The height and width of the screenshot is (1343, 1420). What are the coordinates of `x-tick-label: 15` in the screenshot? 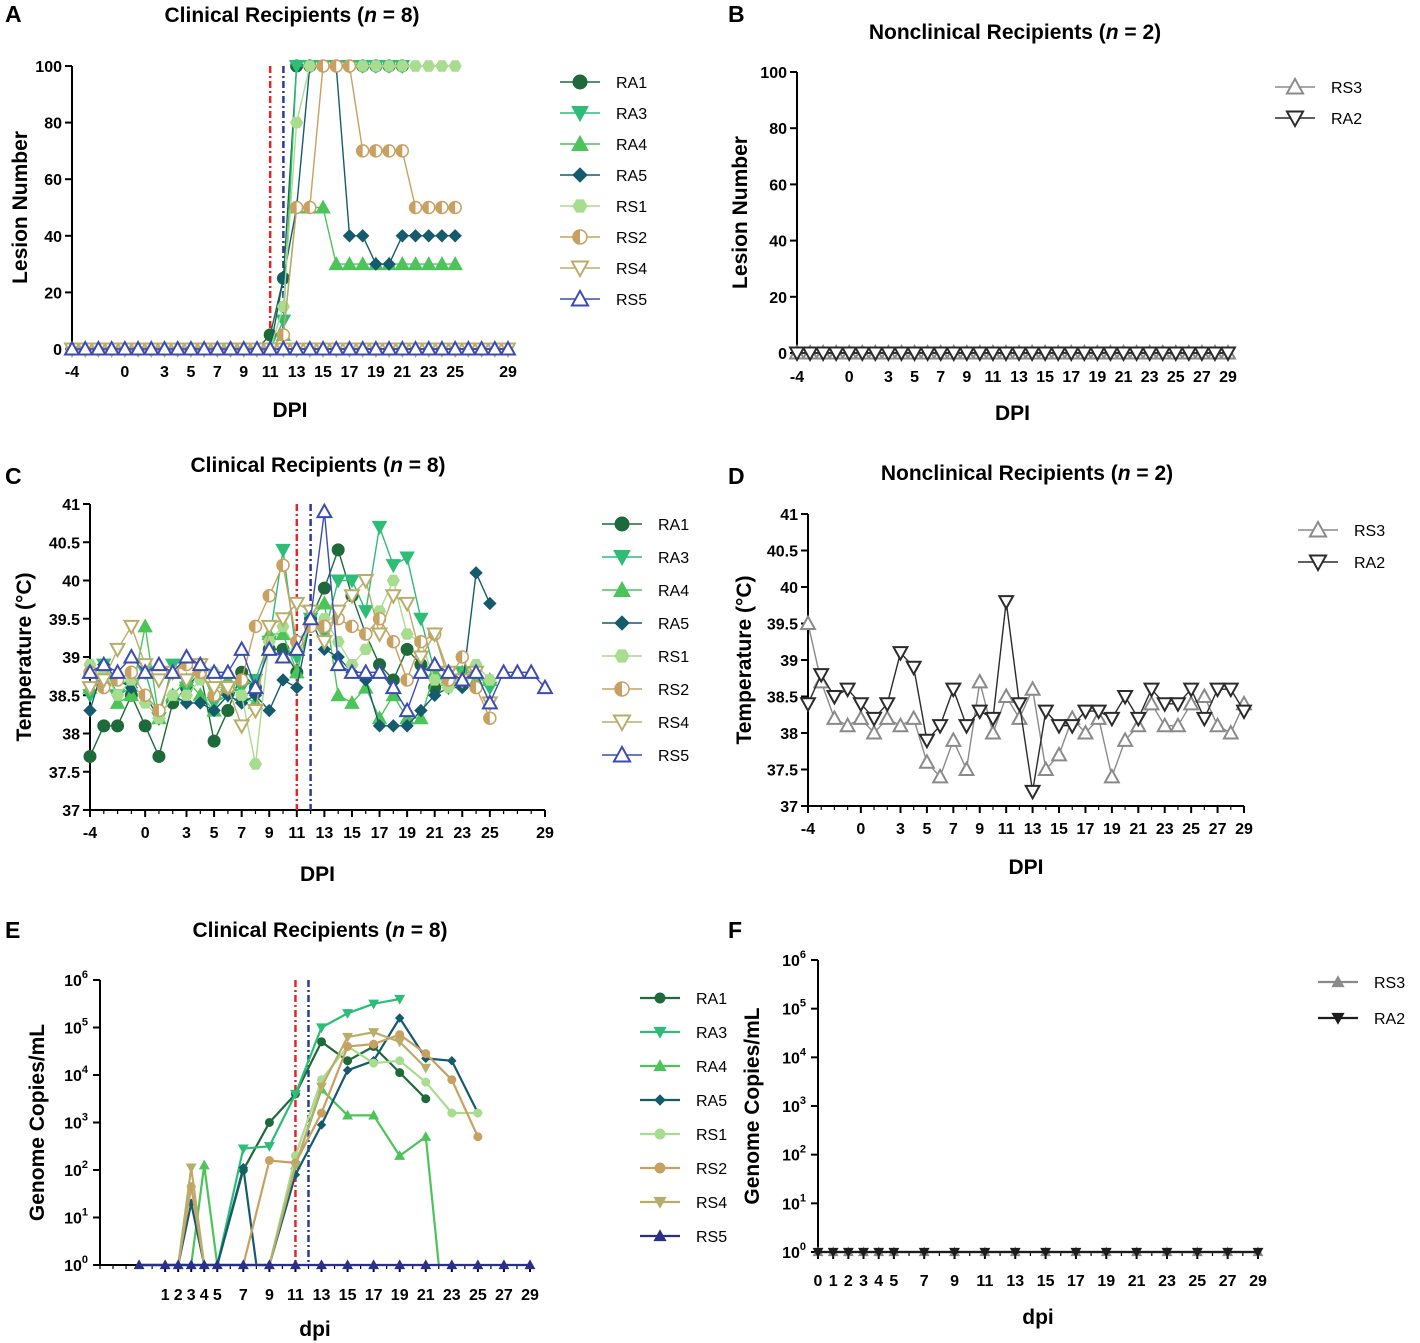 It's located at (348, 1295).